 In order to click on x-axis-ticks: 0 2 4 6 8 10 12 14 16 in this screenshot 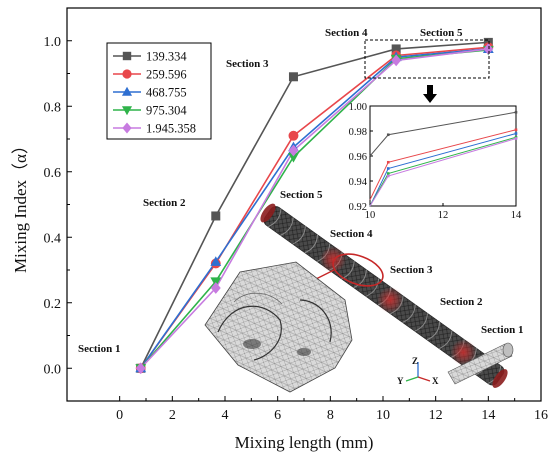, I will do `click(332, 409)`.